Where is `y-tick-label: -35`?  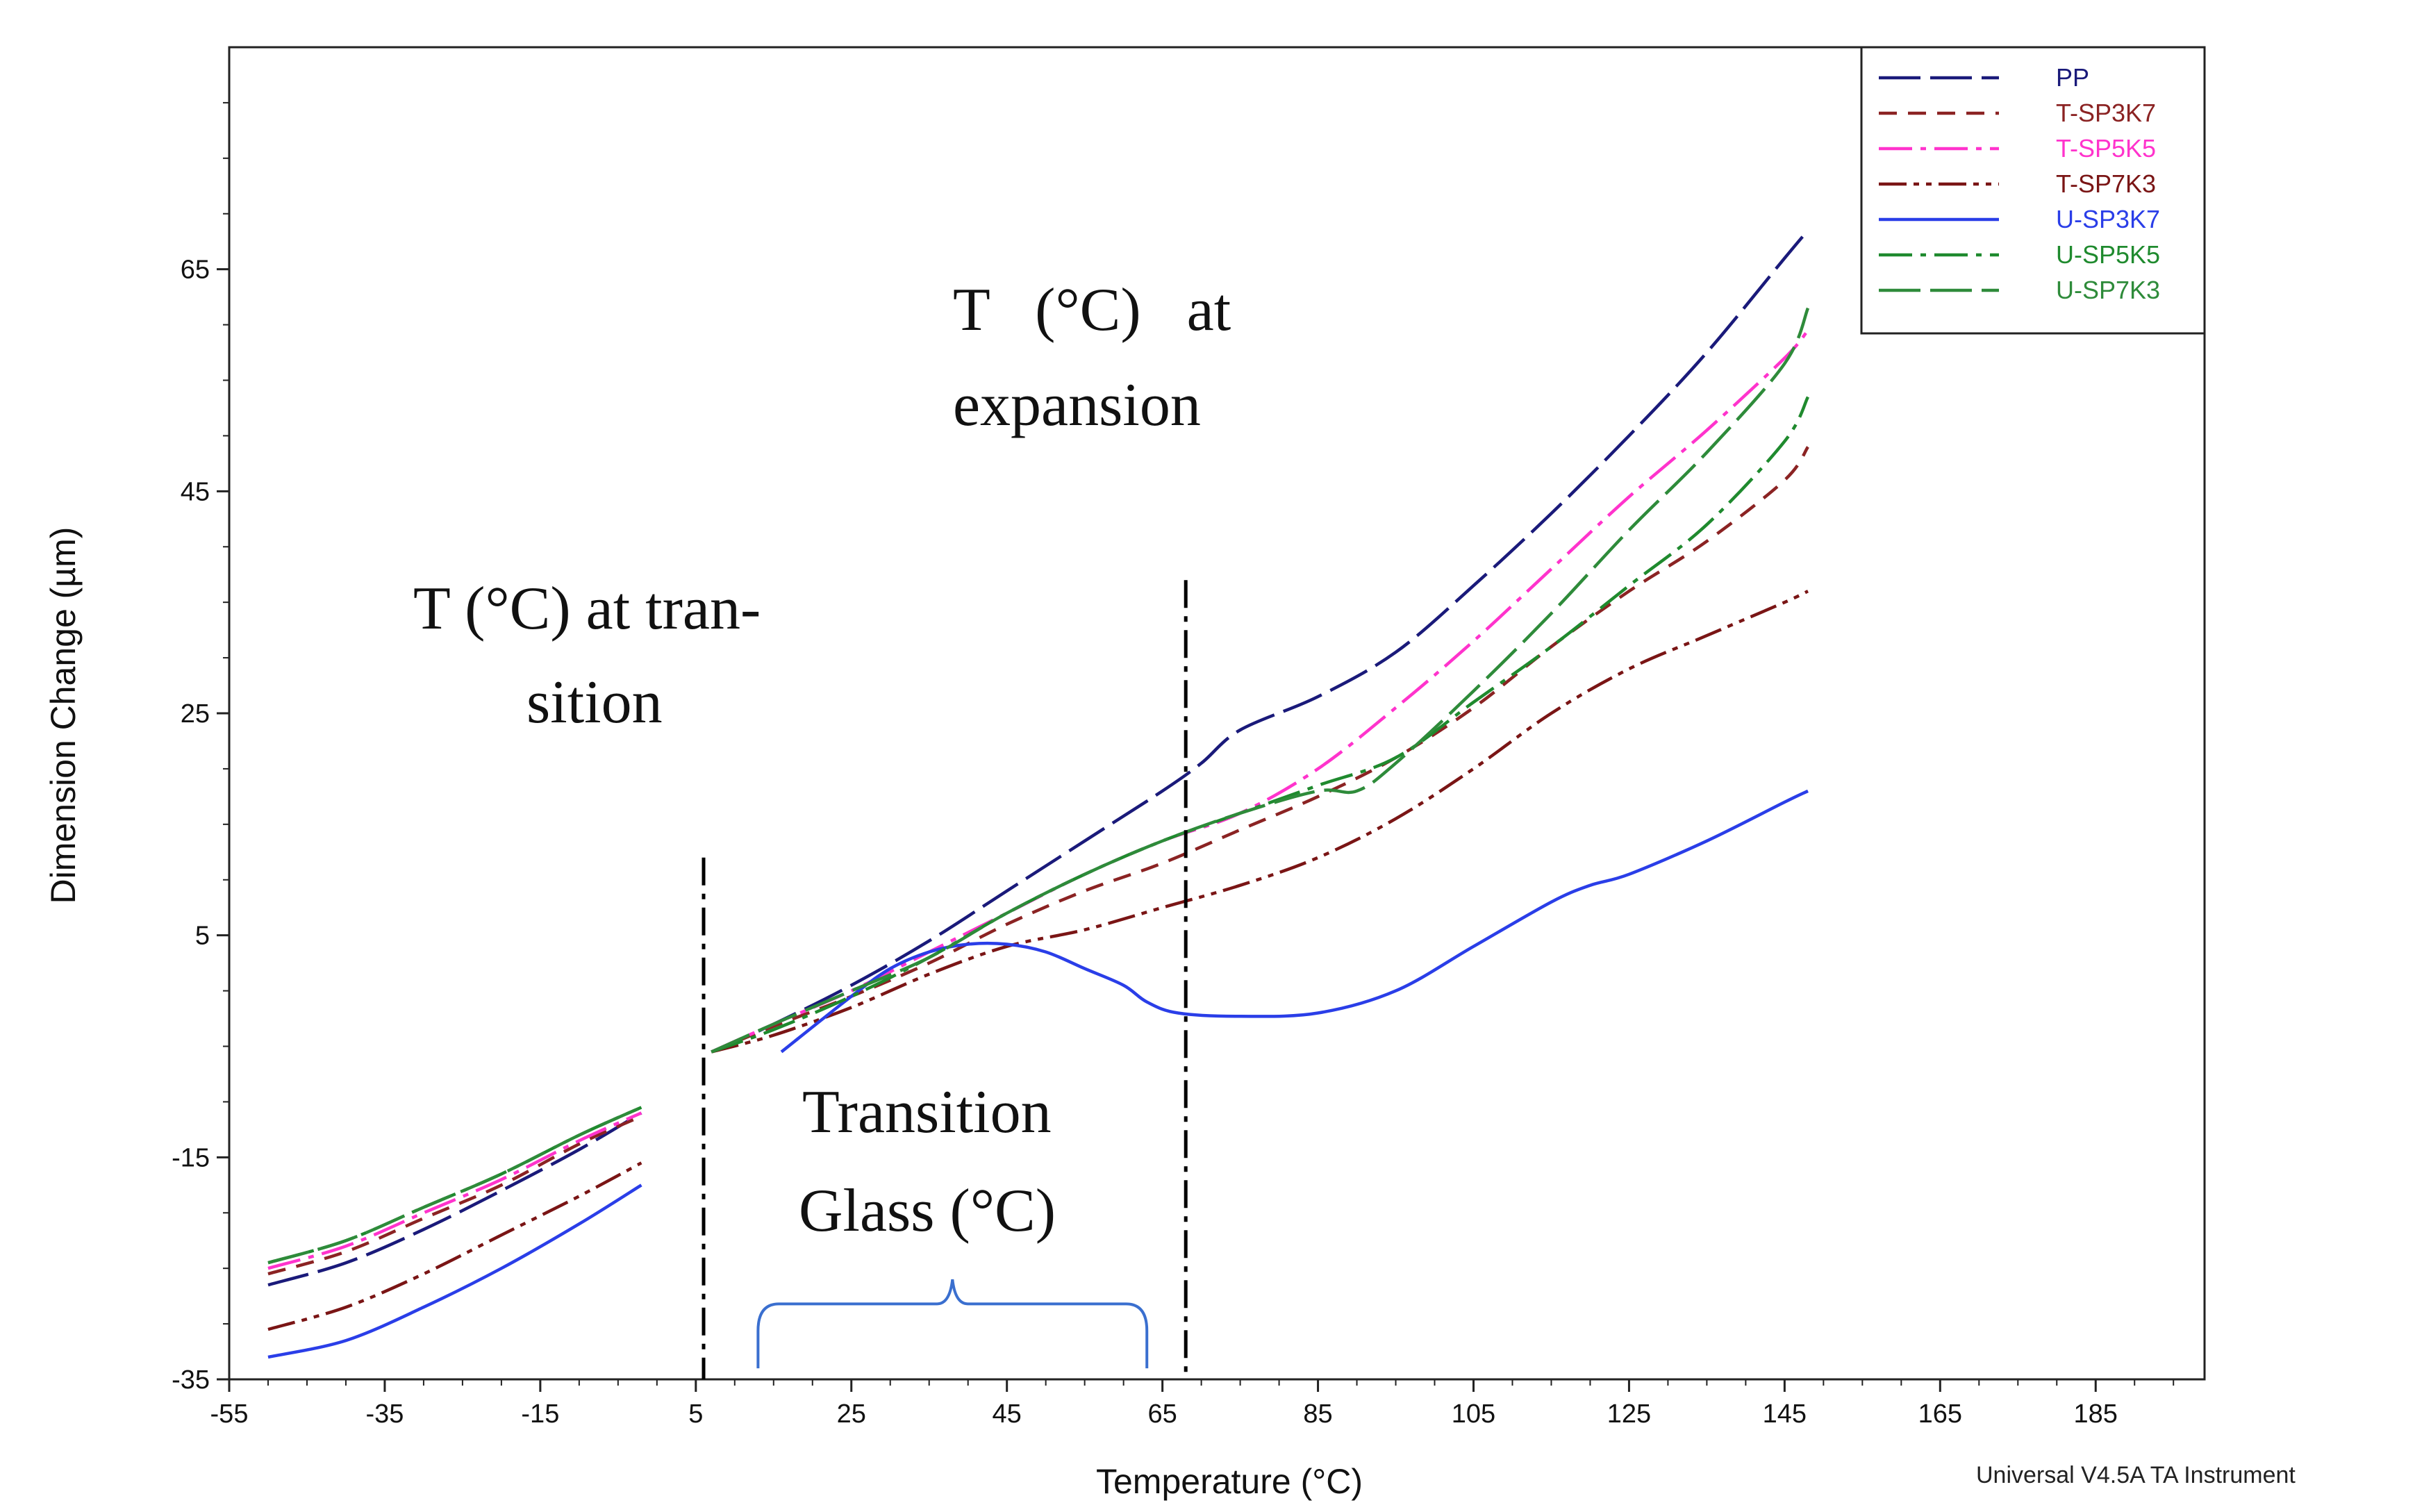 y-tick-label: -35 is located at coordinates (191, 1380).